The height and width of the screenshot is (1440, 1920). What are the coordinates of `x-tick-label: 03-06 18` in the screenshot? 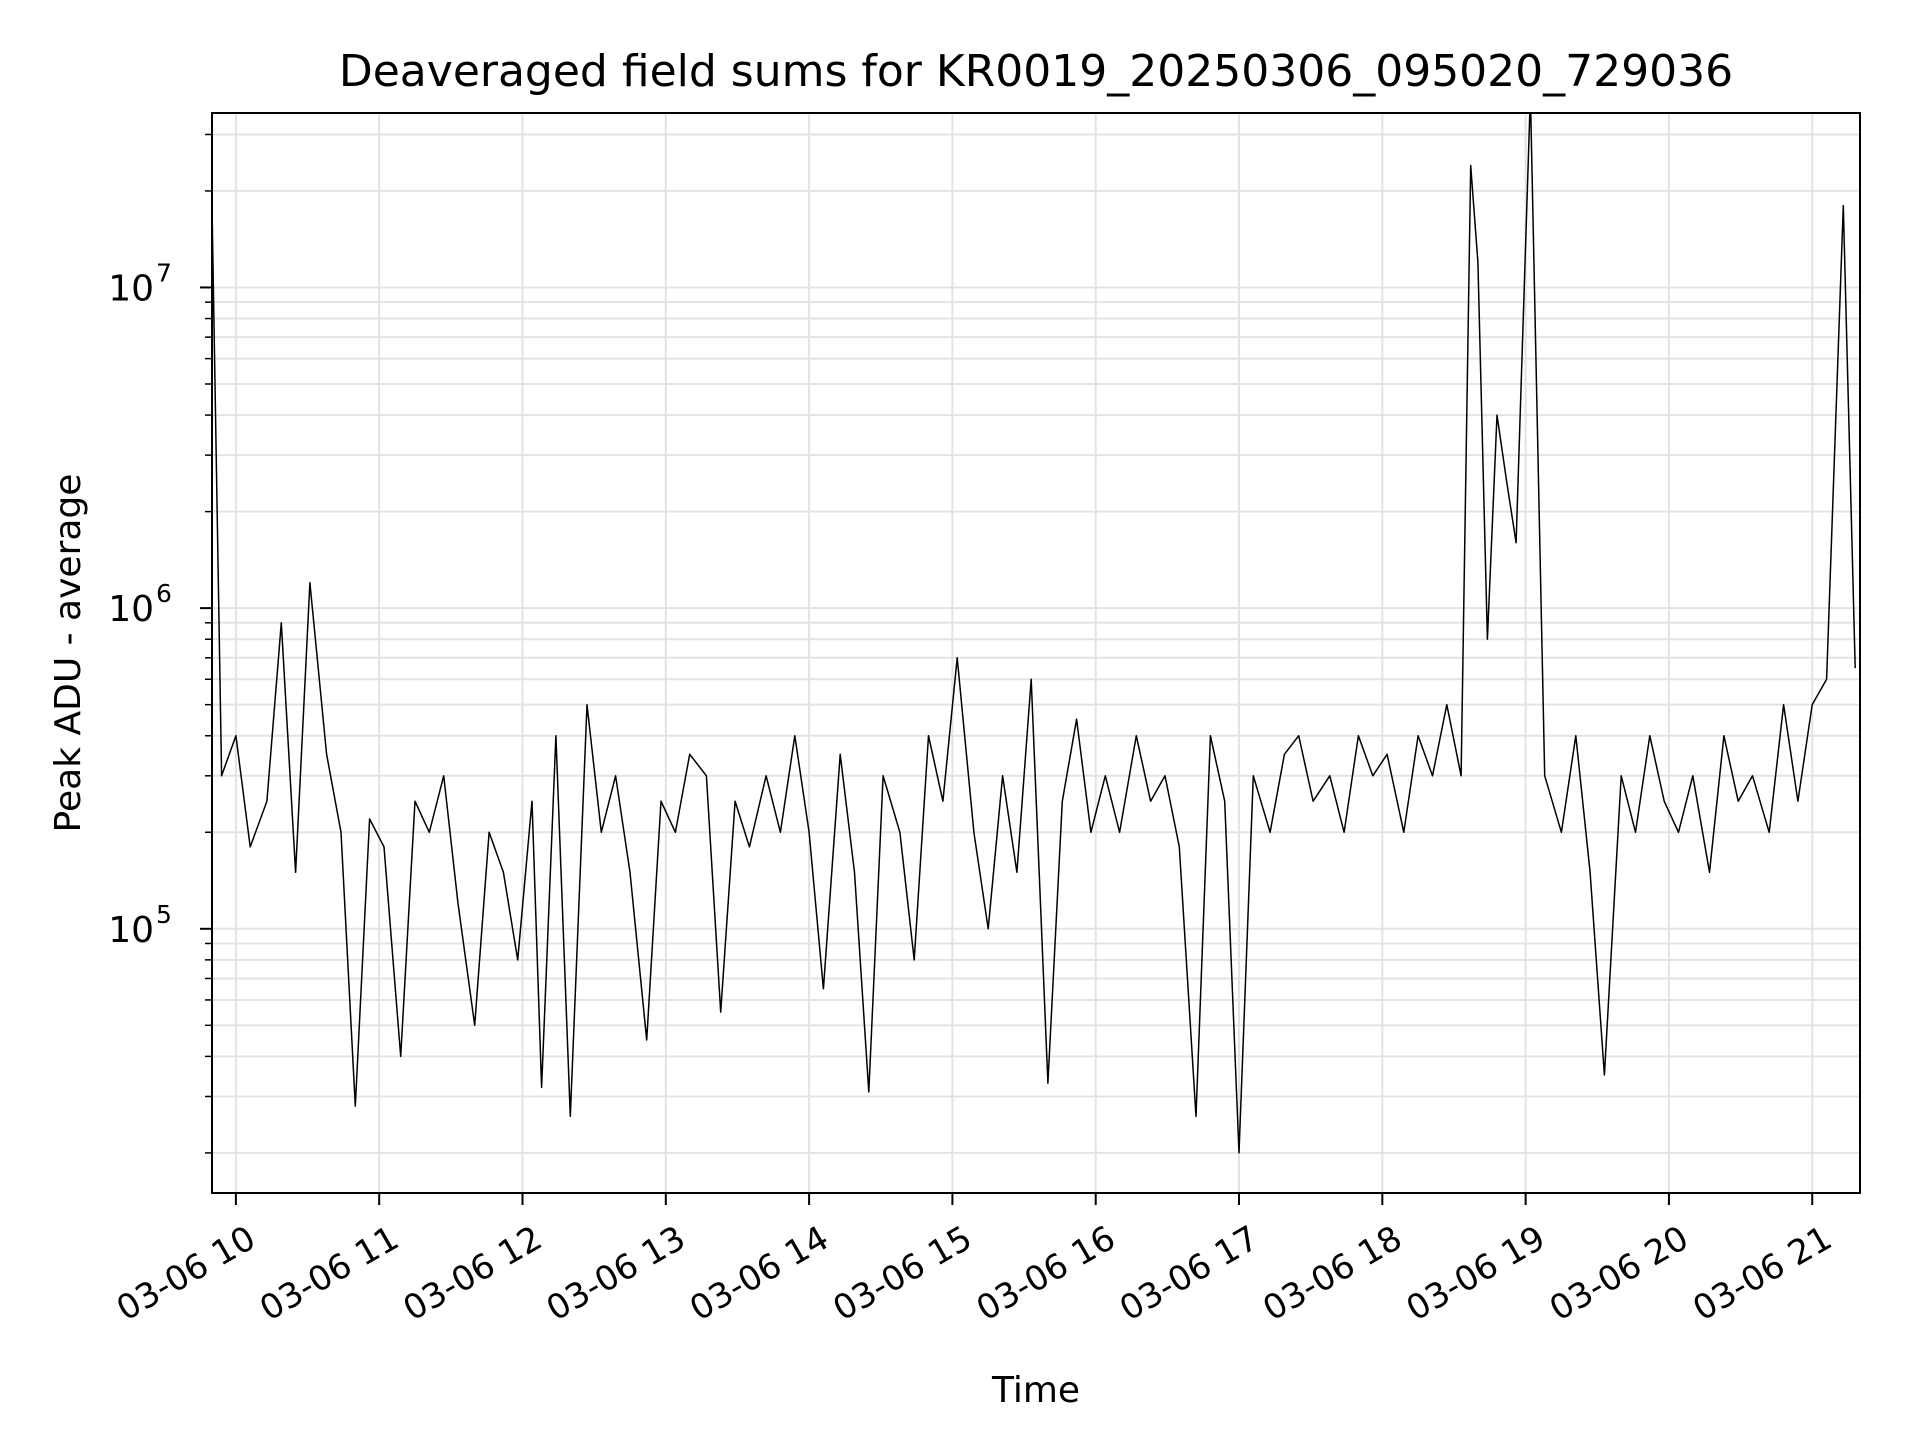 It's located at (1332, 1273).